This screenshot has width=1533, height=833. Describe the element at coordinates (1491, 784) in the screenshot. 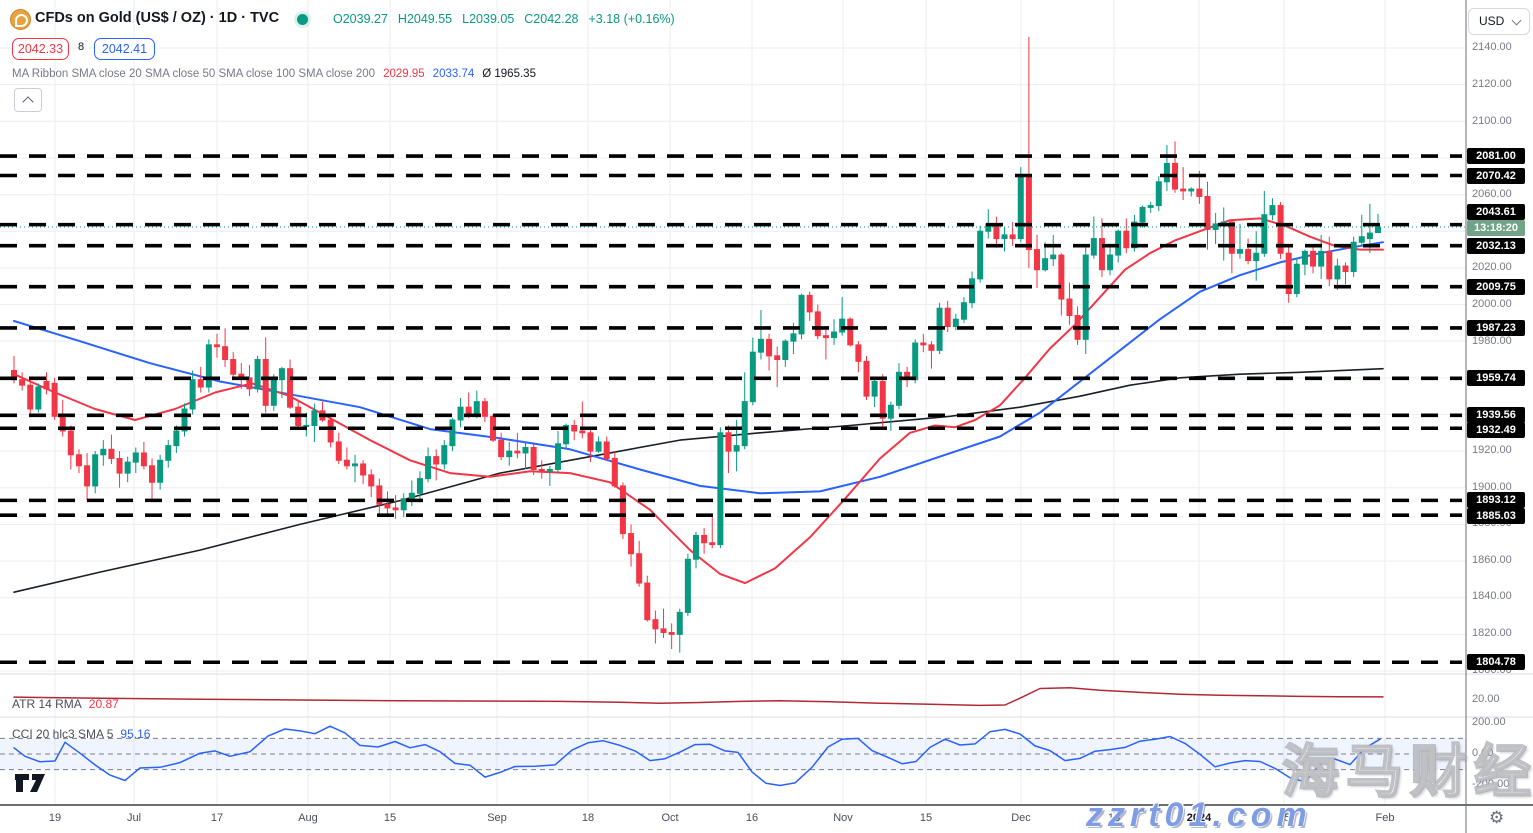

I see `cci-tick: -200.00` at that location.